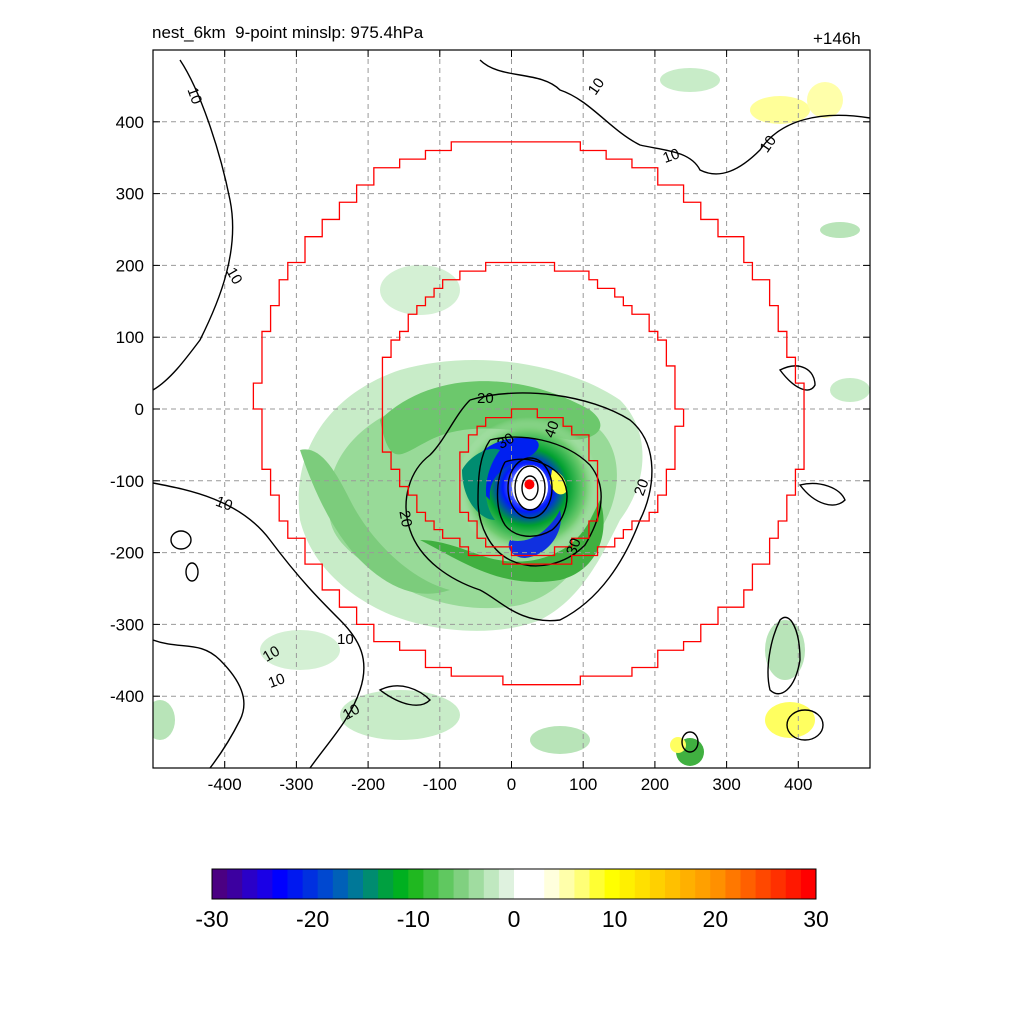  What do you see at coordinates (481, 484) in the screenshot?
I see `eyewall-teal-west` at bounding box center [481, 484].